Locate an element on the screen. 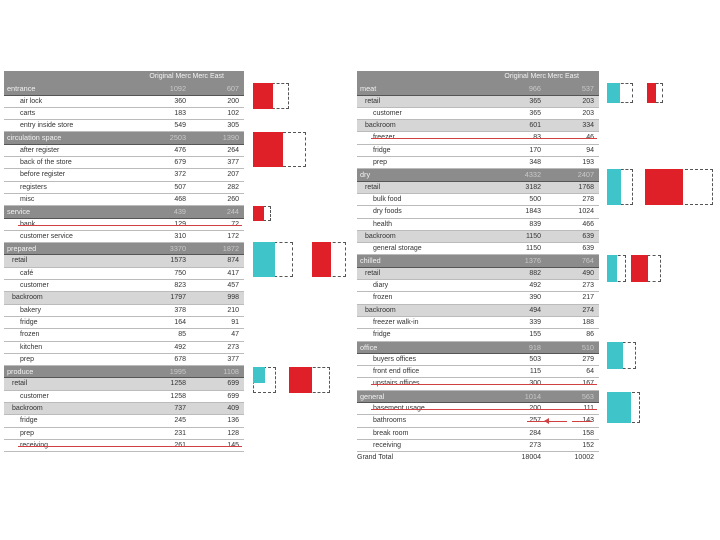 The height and width of the screenshot is (540, 720). row-label: prepared is located at coordinates (22, 249).